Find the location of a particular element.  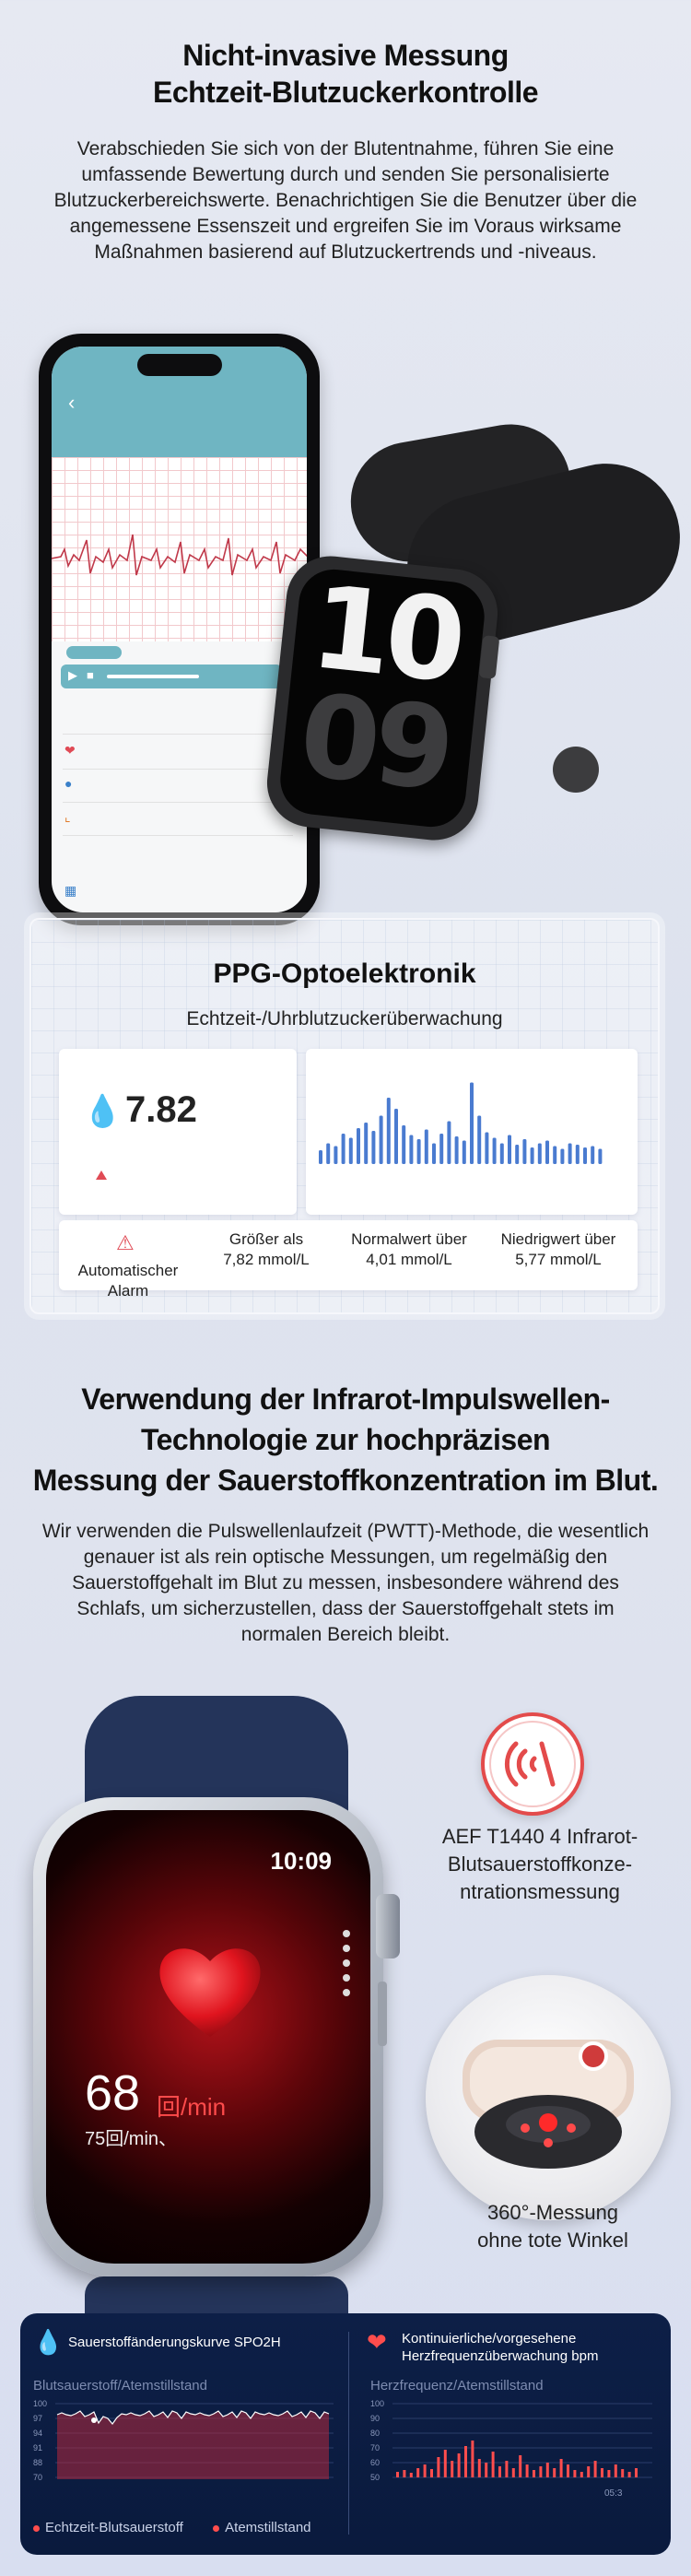

stop-icon: ■ is located at coordinates (90, 675).